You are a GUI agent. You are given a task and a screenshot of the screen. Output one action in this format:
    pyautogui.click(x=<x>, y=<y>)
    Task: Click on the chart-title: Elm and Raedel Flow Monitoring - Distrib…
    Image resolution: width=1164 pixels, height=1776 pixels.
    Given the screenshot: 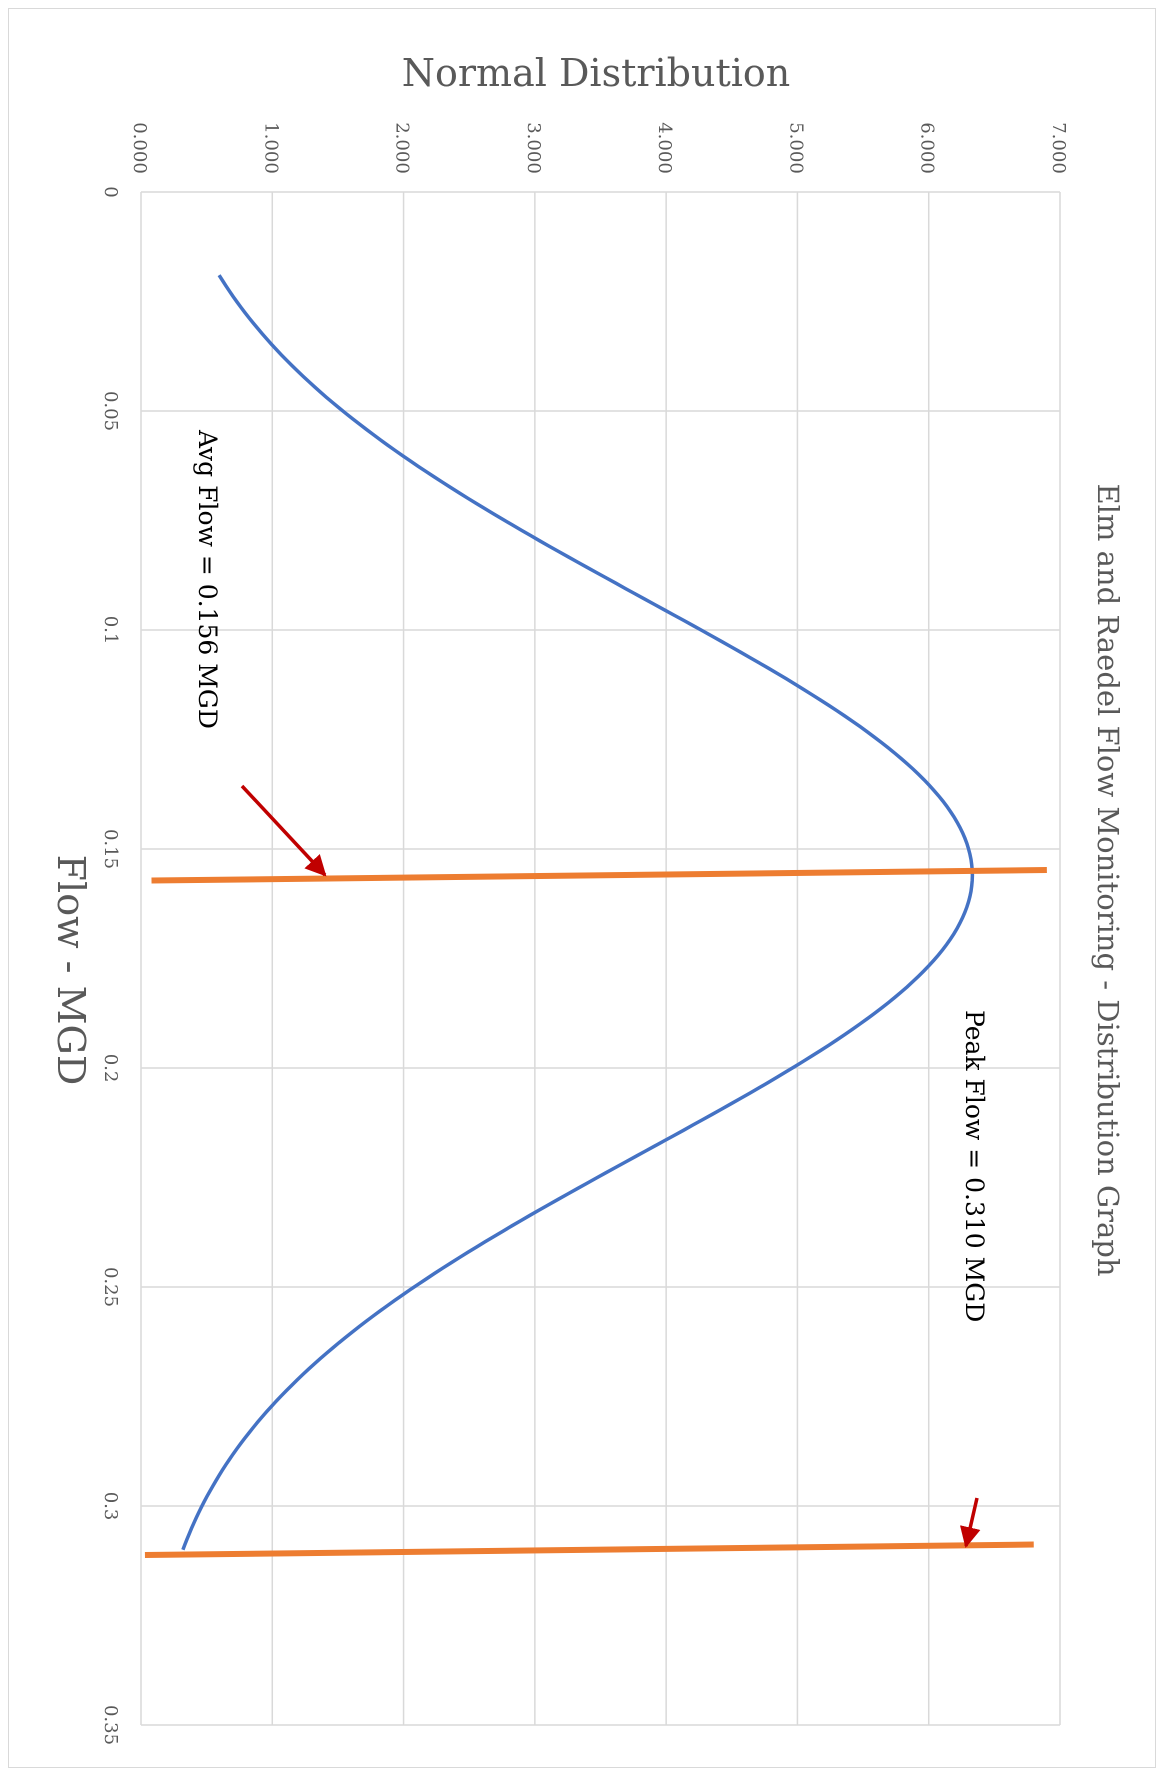 What is the action you would take?
    pyautogui.click(x=1108, y=879)
    